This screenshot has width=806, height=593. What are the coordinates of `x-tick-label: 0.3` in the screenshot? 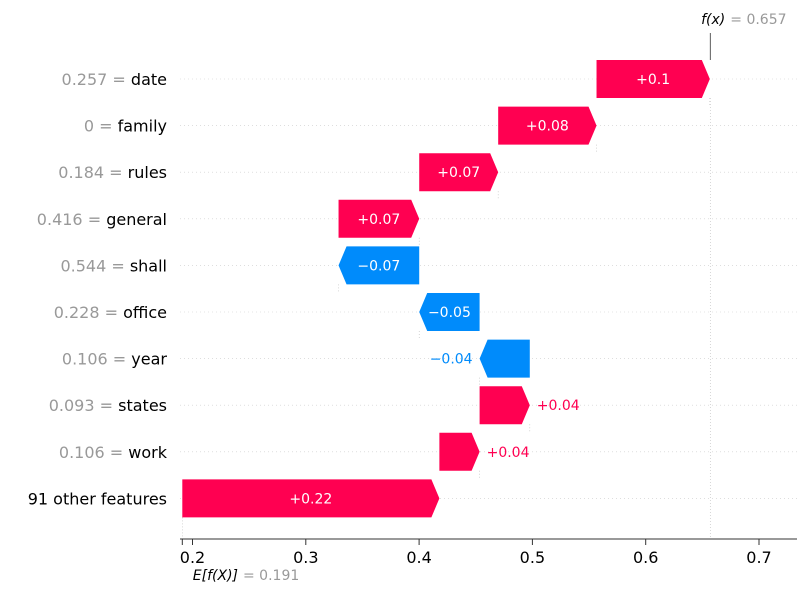 It's located at (305, 557).